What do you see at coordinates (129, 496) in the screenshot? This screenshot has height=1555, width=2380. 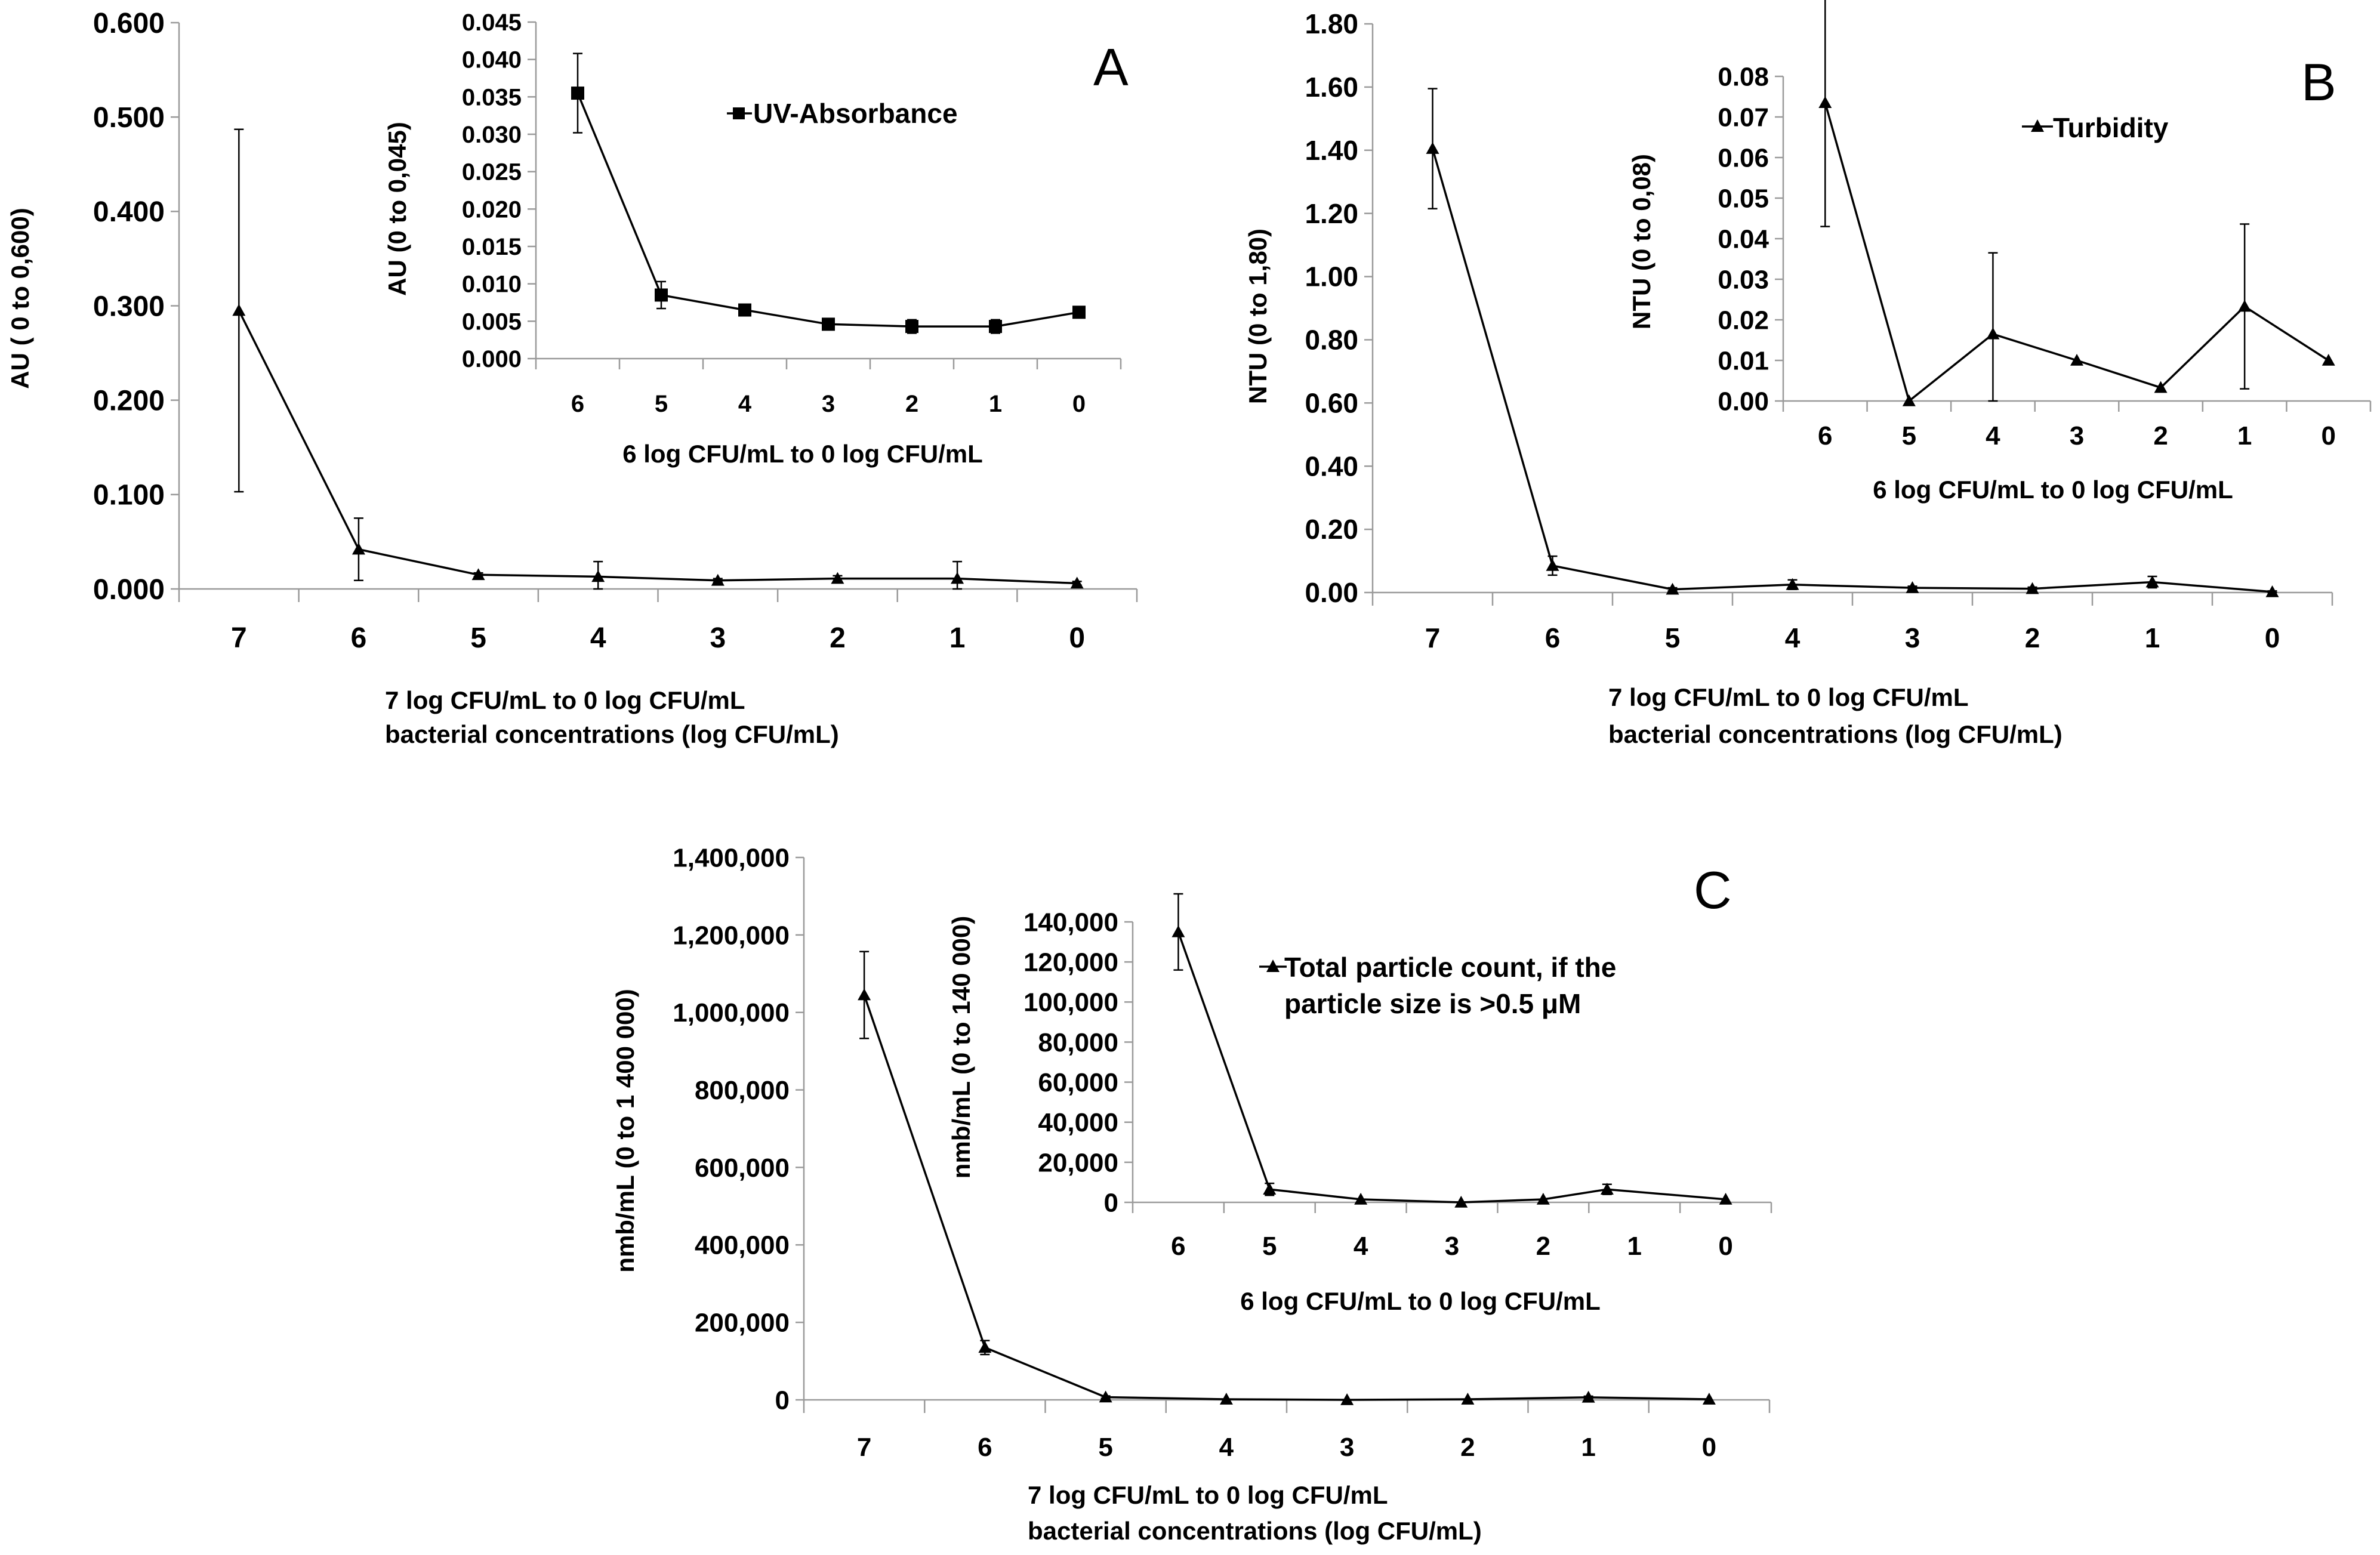 I see `panel-a-main-y-tick-label: 0.100` at bounding box center [129, 496].